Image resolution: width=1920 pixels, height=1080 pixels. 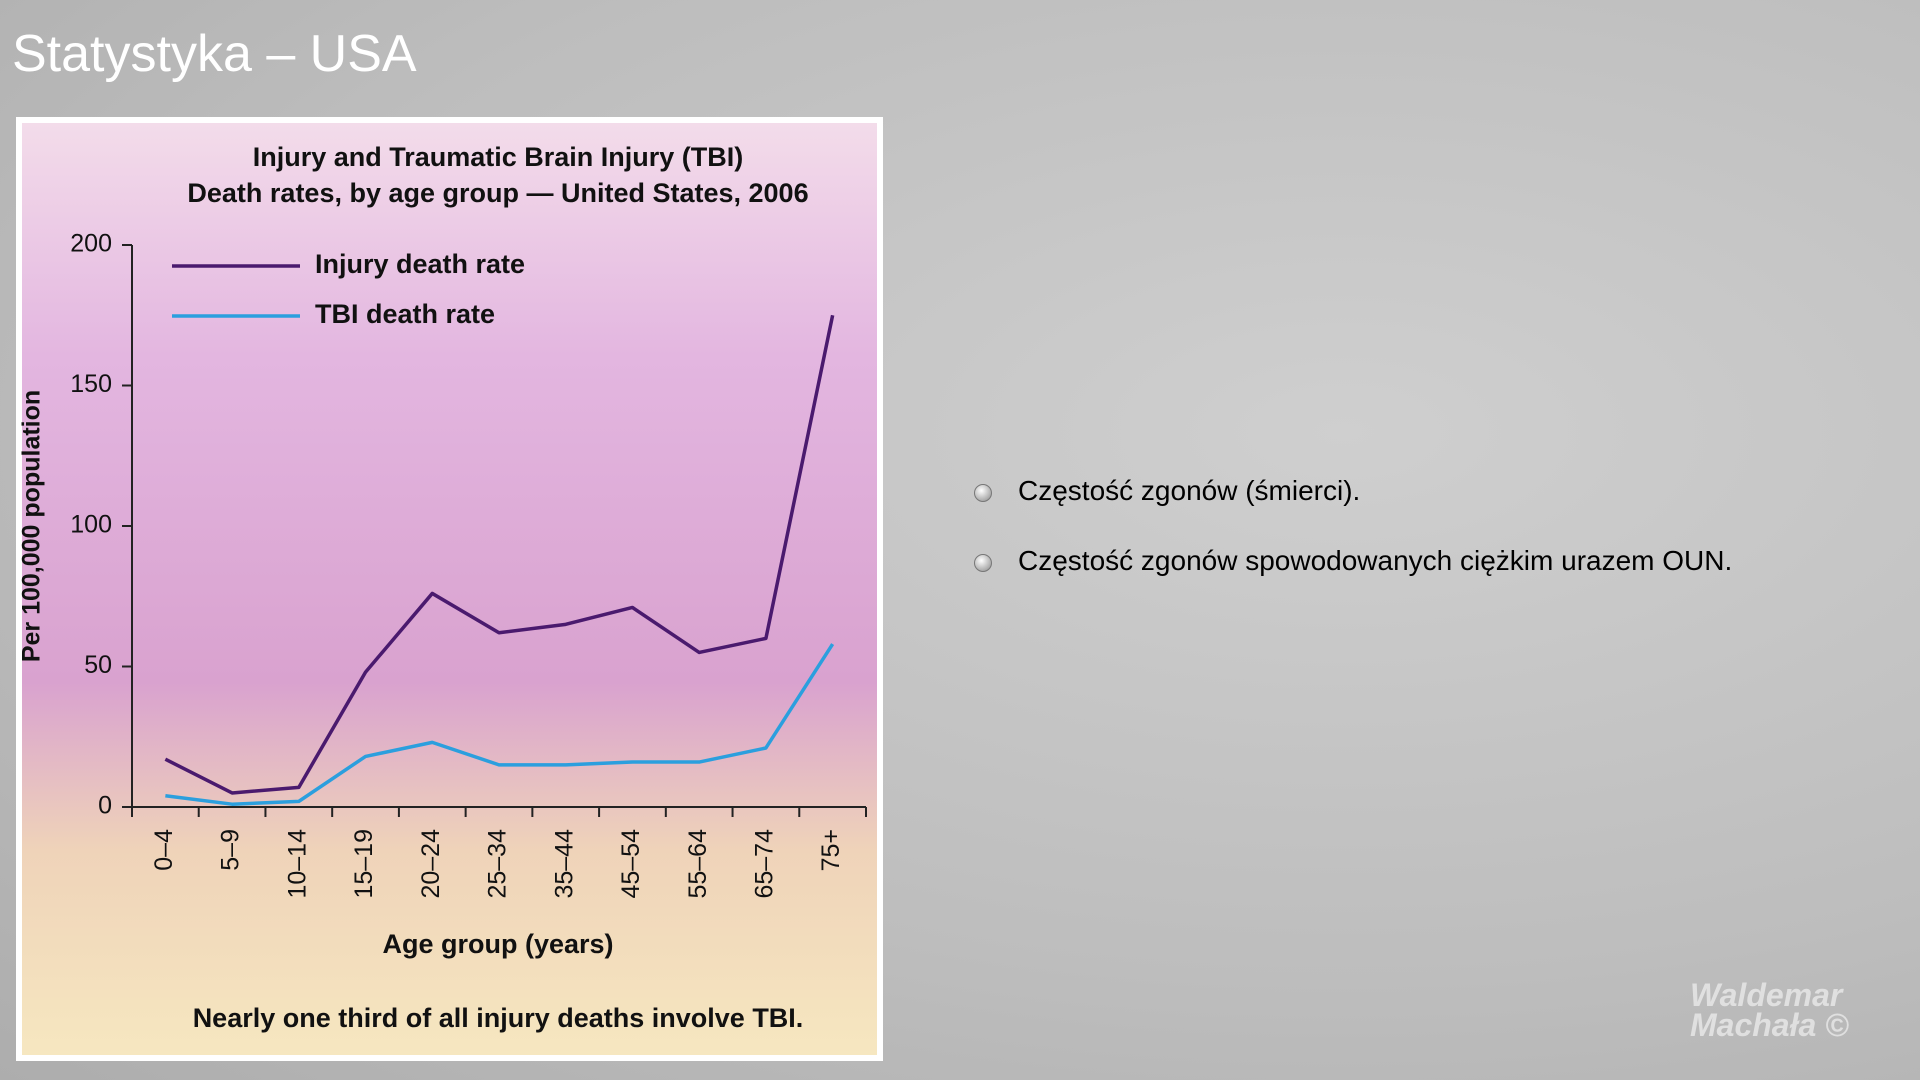 I want to click on x-tick-label: 15–19, so click(x=364, y=864).